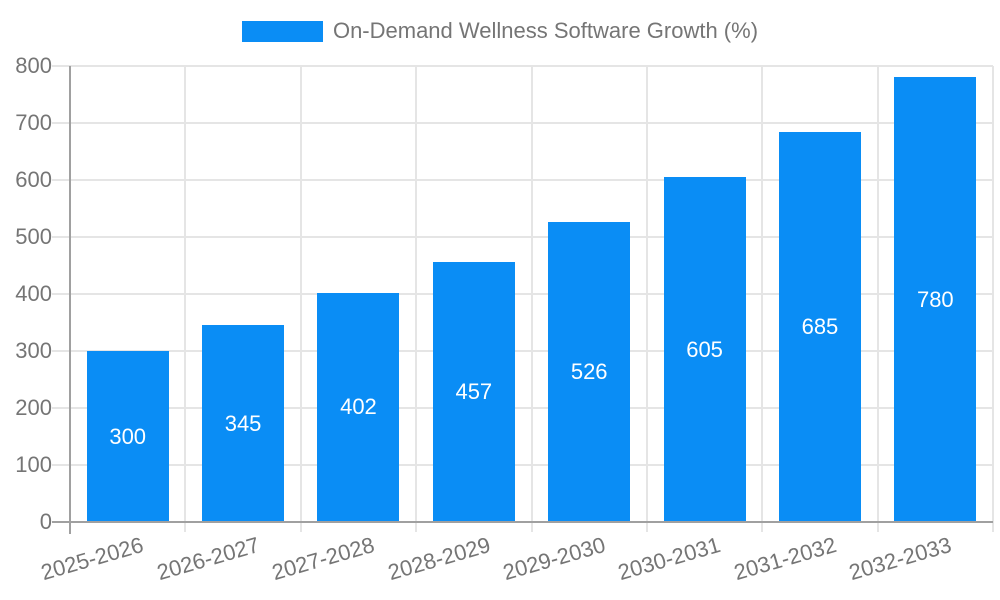 The image size is (1000, 600). Describe the element at coordinates (33, 293) in the screenshot. I see `y-tick-label: 400` at that location.